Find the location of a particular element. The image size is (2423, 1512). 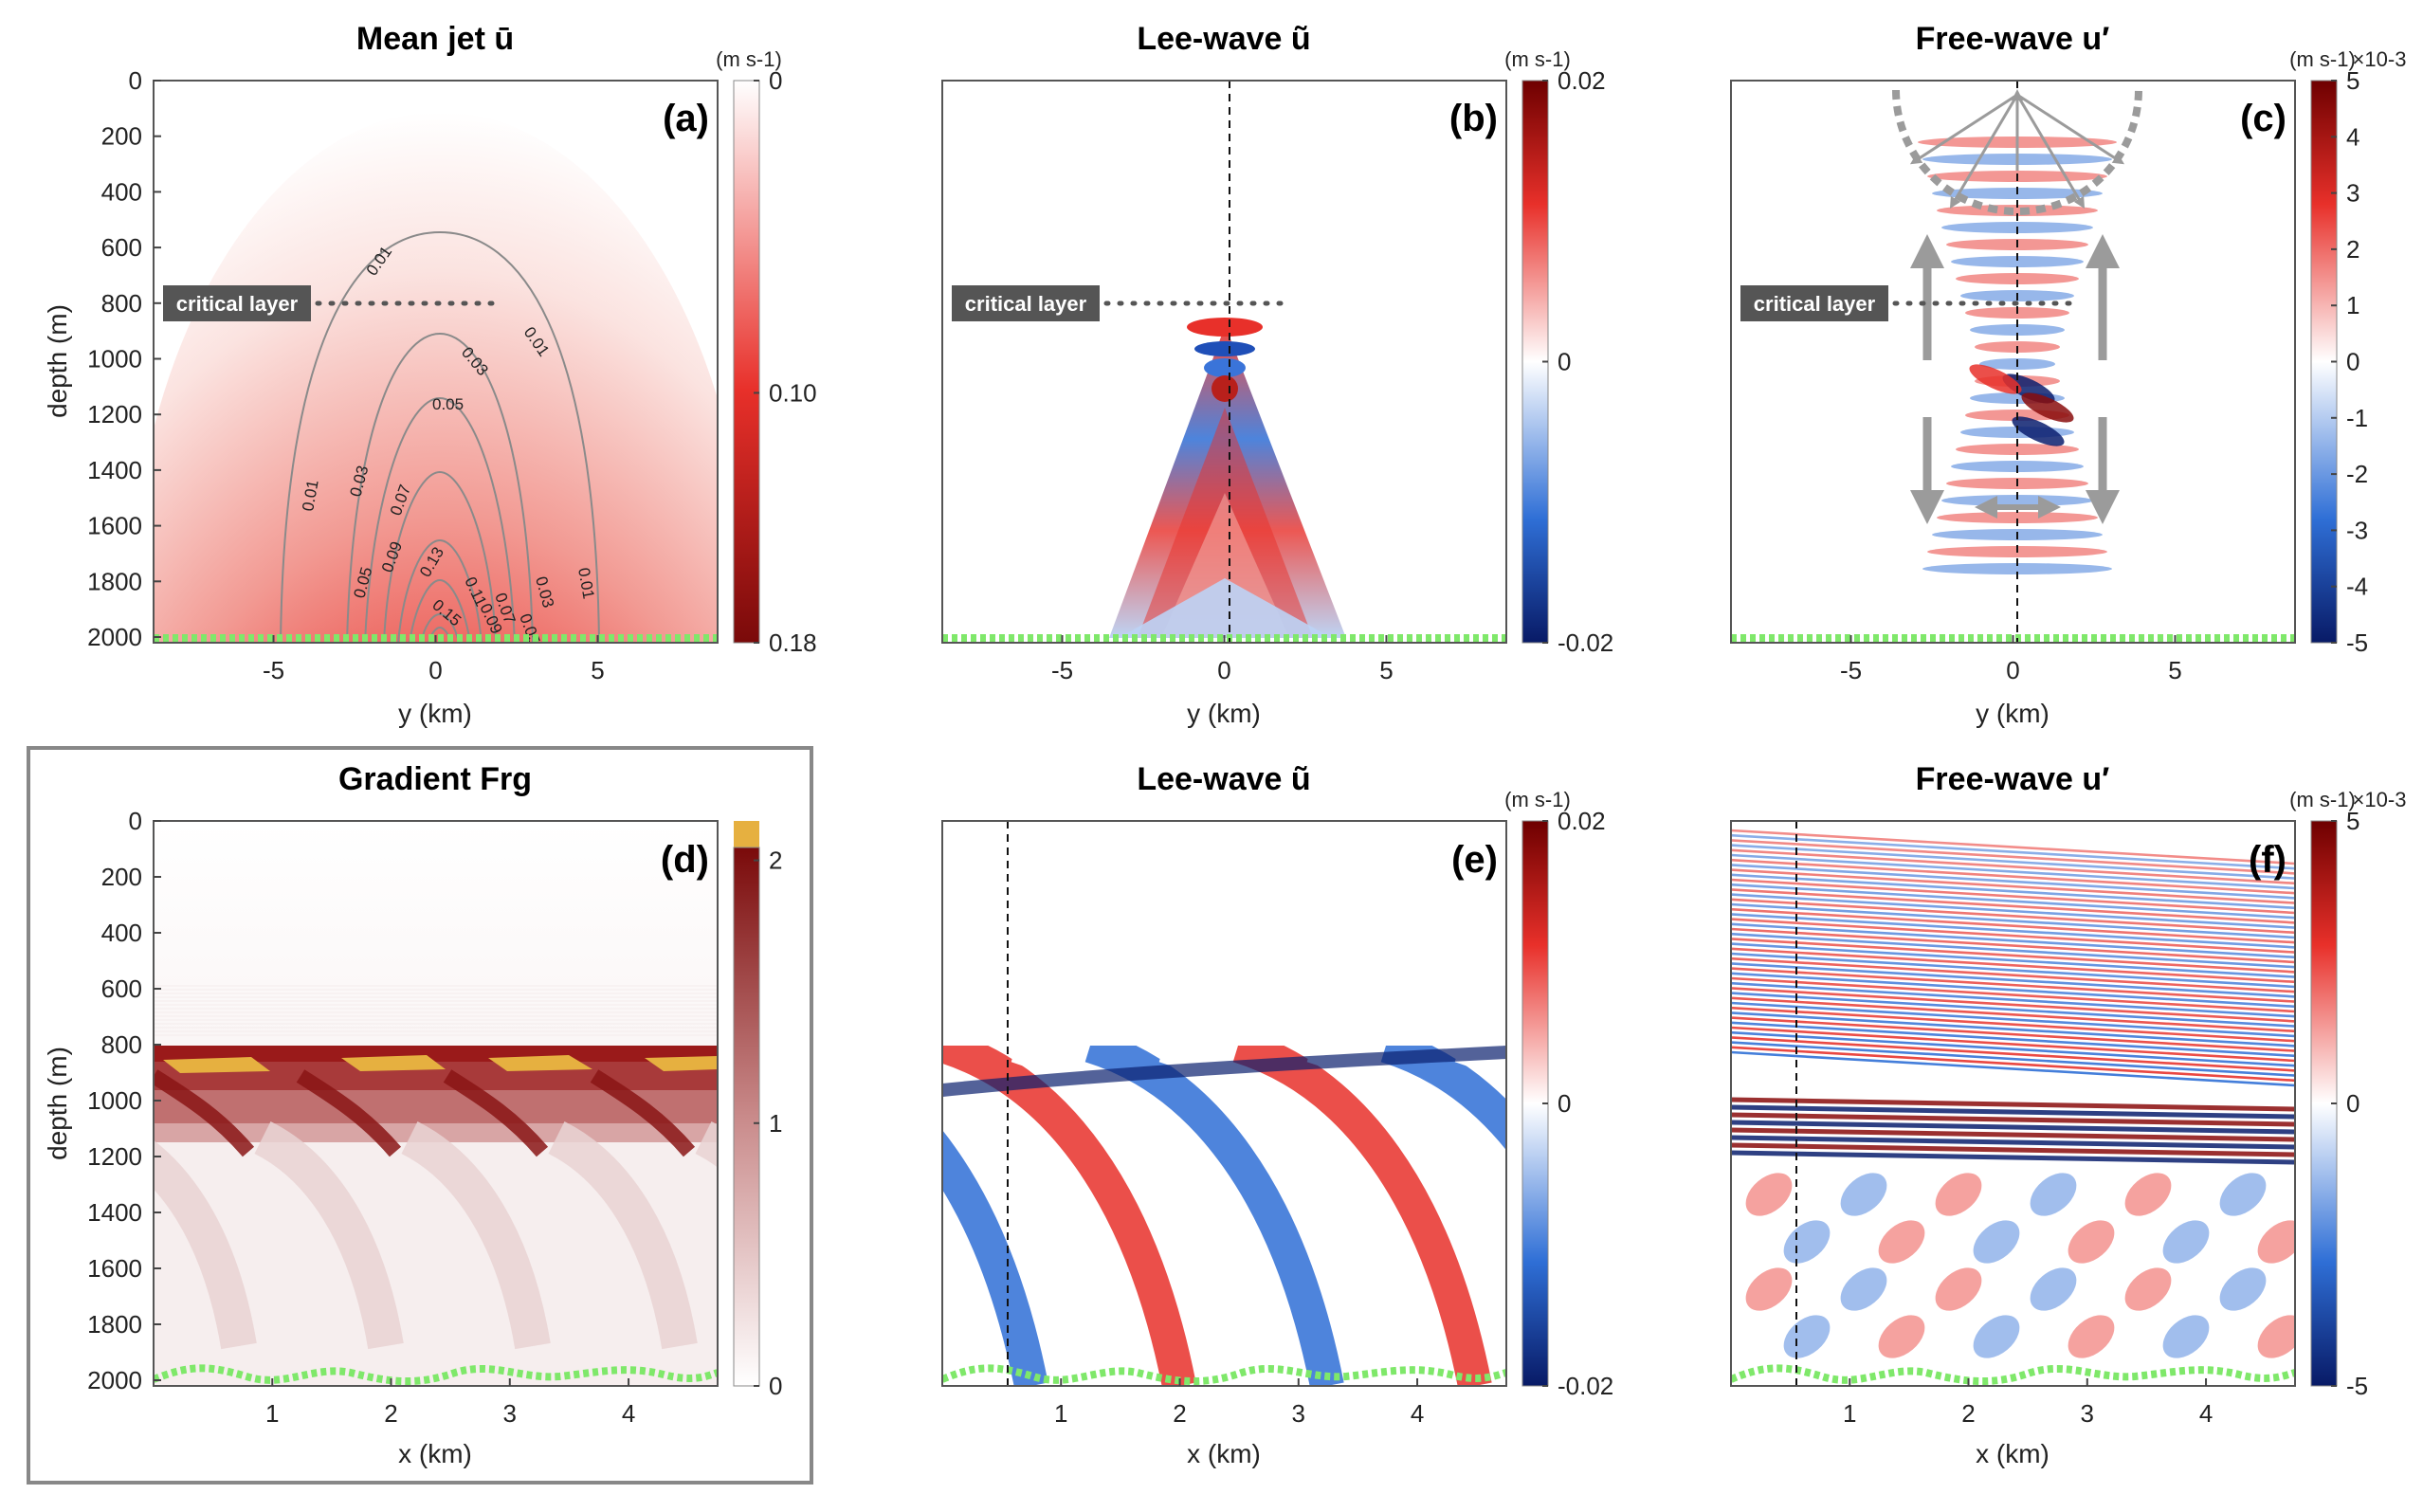

panel-d-frame is located at coordinates (436, 1103).